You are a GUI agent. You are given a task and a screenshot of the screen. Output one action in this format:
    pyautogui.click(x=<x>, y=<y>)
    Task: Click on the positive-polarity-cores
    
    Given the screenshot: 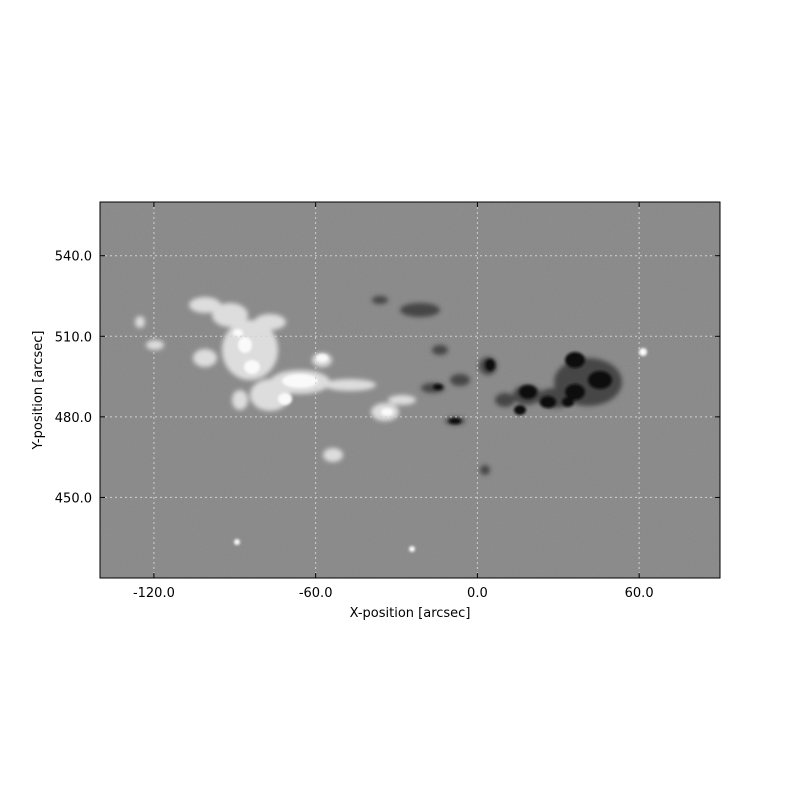 What is the action you would take?
    pyautogui.click(x=440, y=440)
    